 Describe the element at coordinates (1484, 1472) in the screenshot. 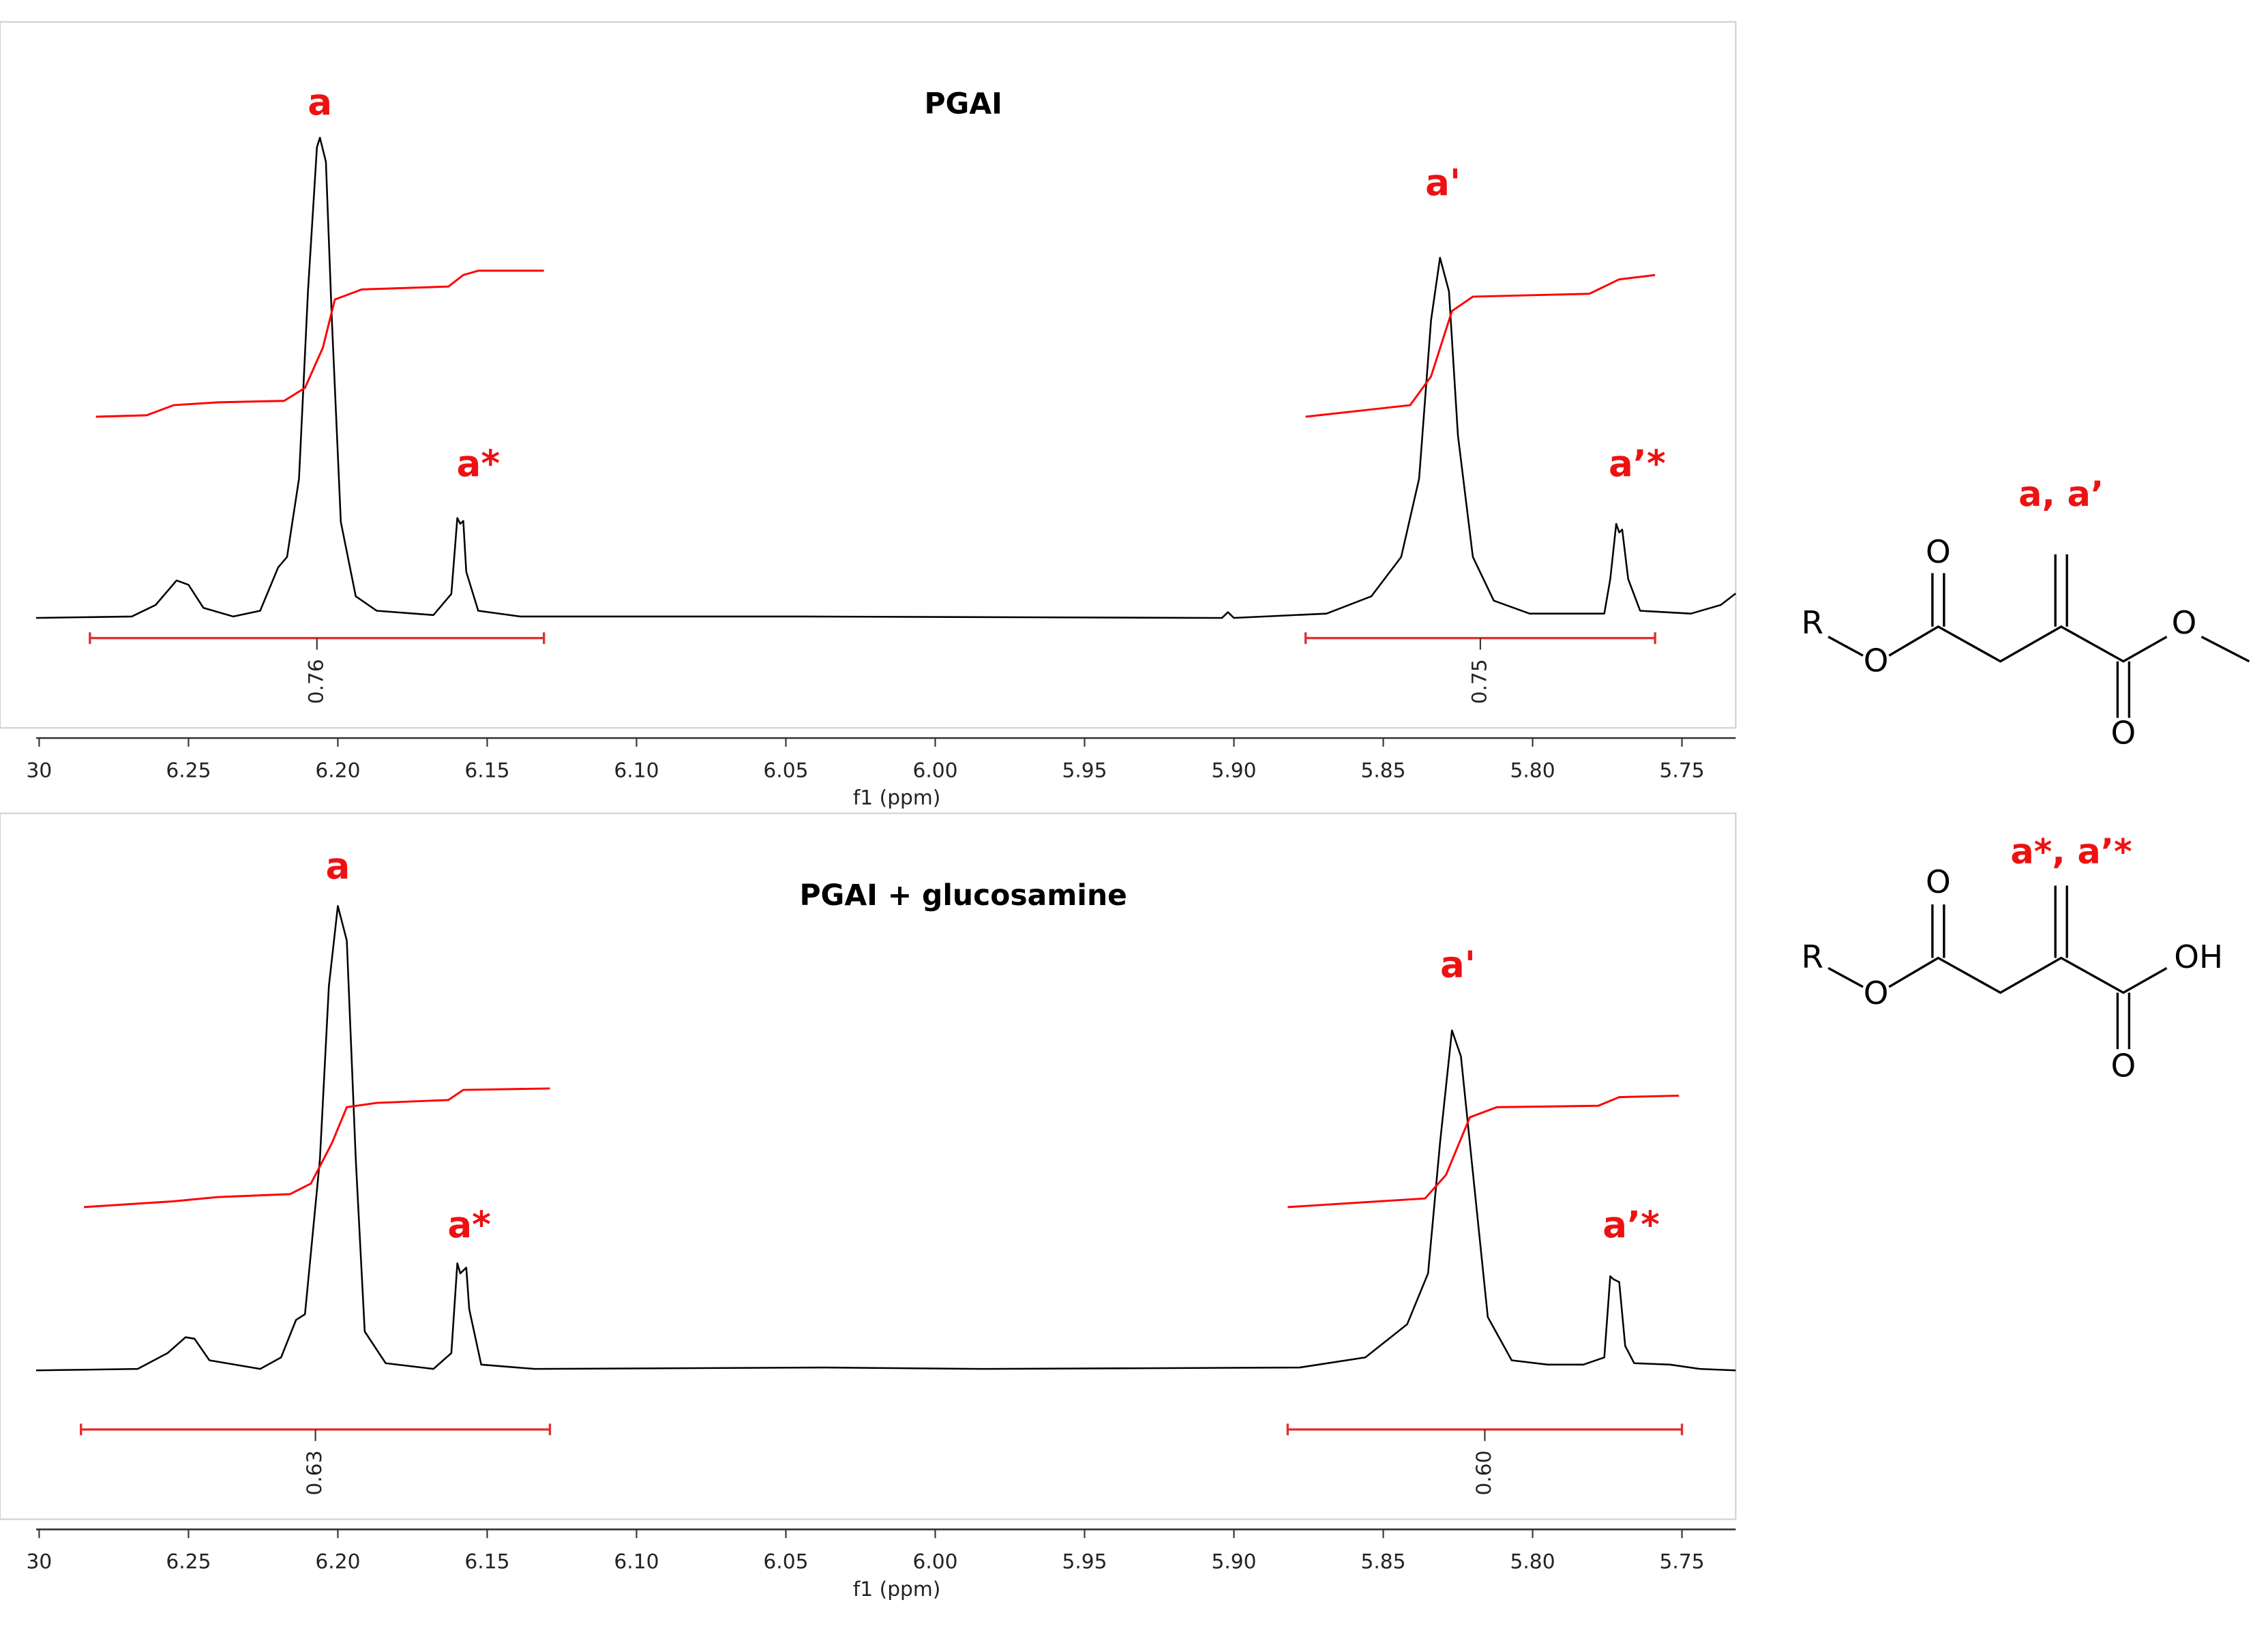

I see `integral-label: 0.60` at that location.